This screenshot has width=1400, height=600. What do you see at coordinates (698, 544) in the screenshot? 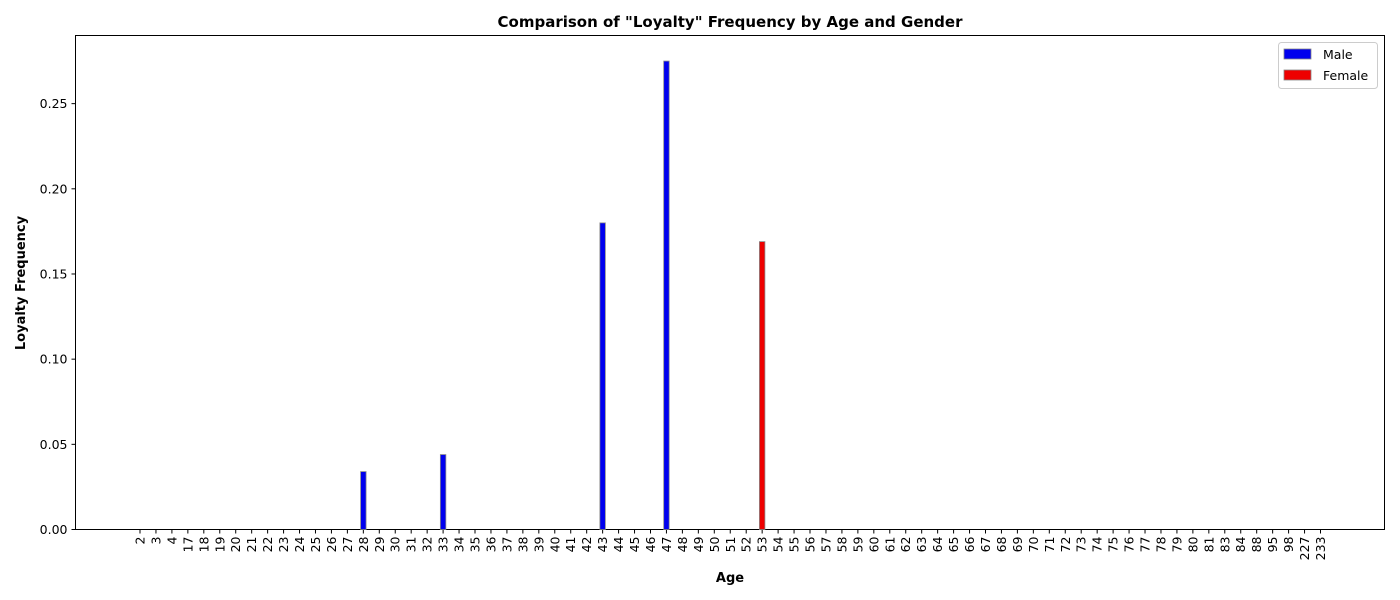
I see `x-tick-label: 49` at bounding box center [698, 544].